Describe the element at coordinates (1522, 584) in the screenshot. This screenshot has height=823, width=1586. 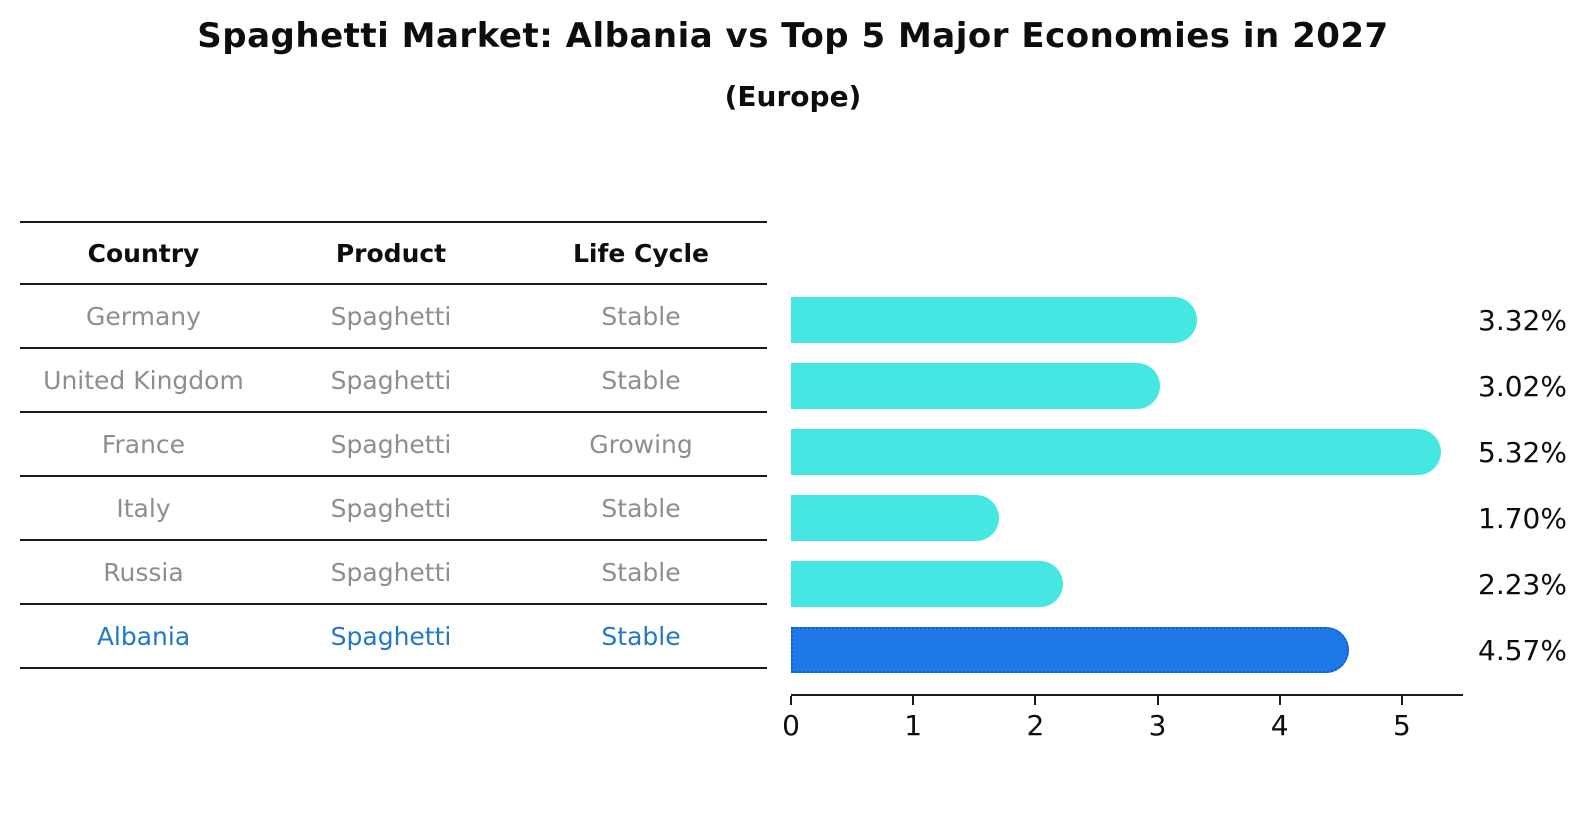
I see `value-label-russia: 2.23%` at that location.